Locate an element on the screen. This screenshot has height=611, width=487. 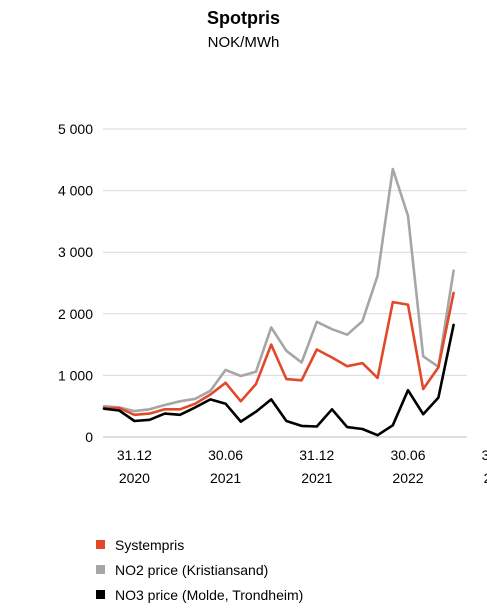
chart-subtitle: NOK/MWh is located at coordinates (243, 42).